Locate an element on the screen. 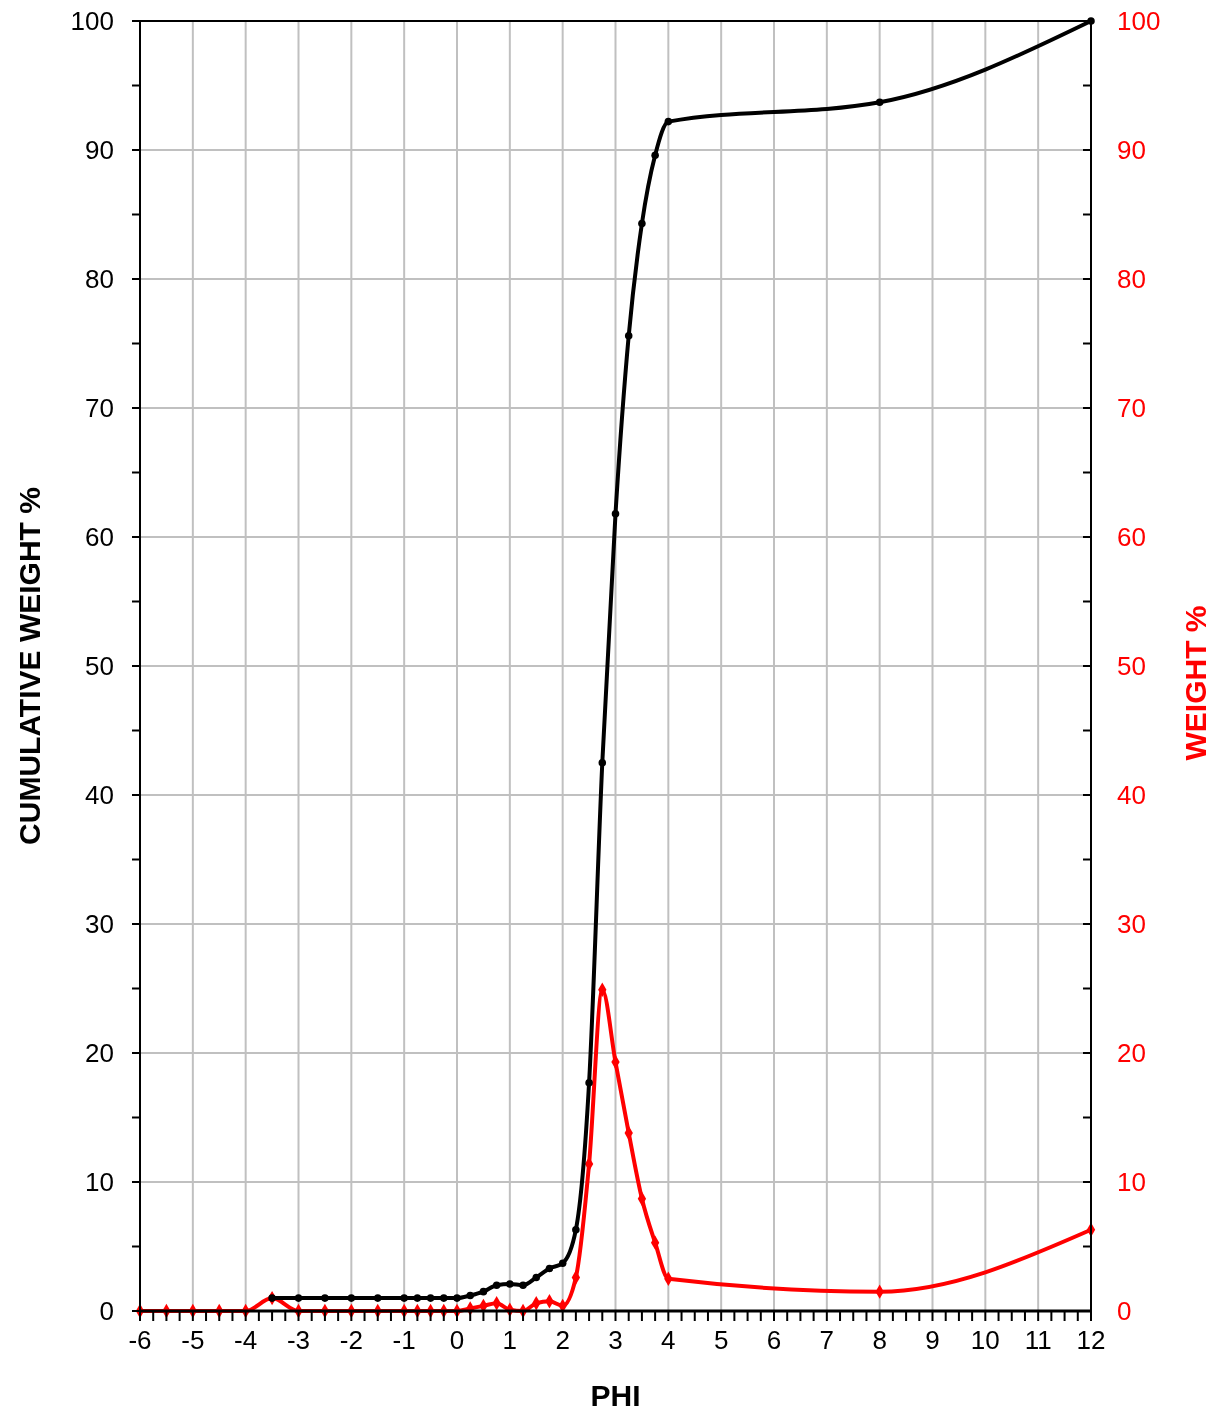 The width and height of the screenshot is (1222, 1416). x-tick-label: 11 is located at coordinates (1038, 1340).